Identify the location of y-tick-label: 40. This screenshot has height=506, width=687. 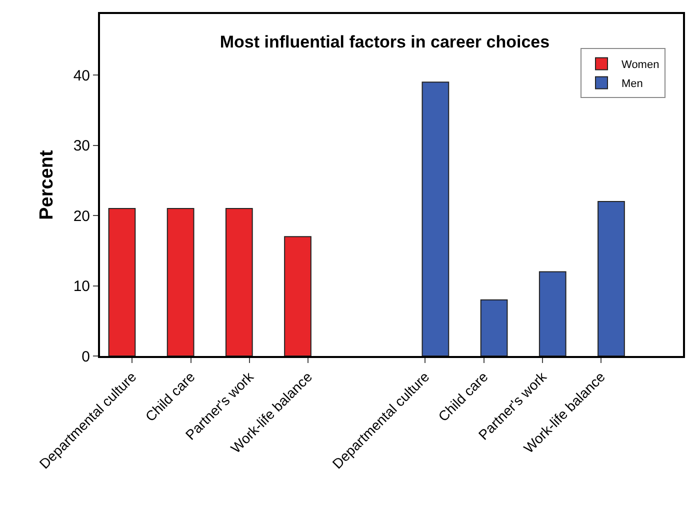
(81, 75).